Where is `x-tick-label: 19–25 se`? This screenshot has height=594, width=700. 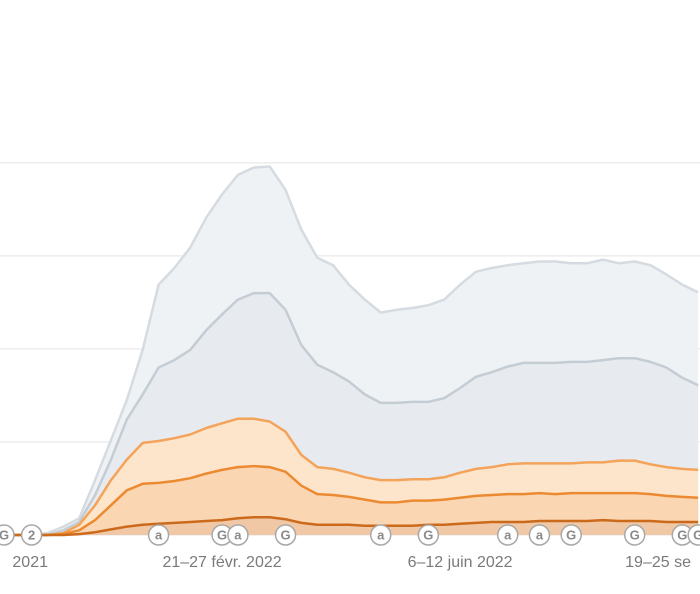
x-tick-label: 19–25 se is located at coordinates (658, 562).